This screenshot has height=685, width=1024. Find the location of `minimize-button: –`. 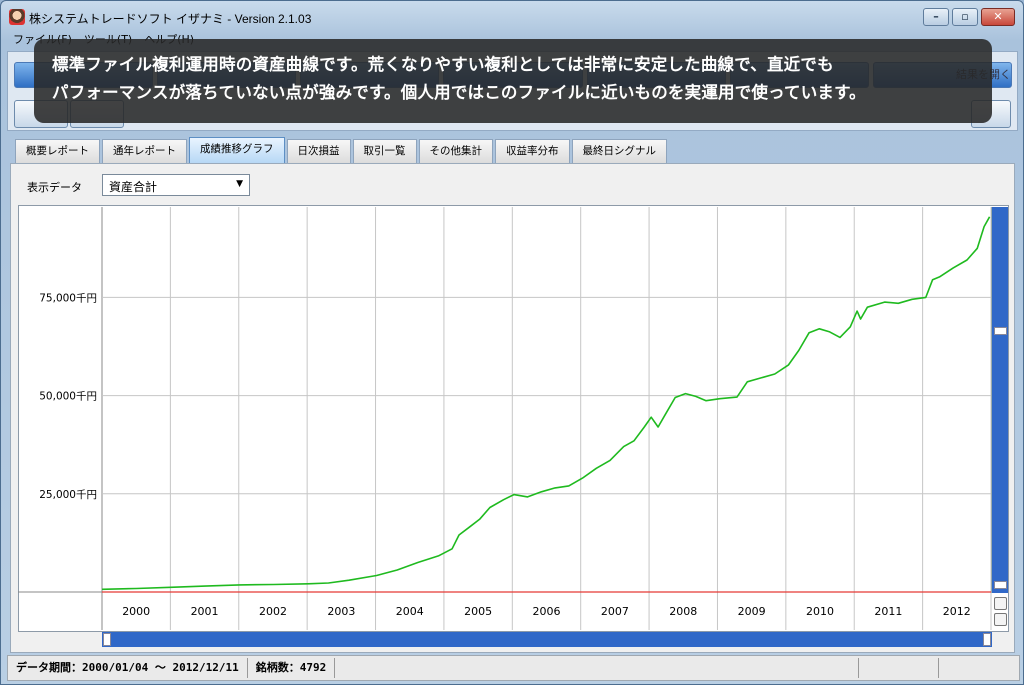

minimize-button: – is located at coordinates (936, 17).